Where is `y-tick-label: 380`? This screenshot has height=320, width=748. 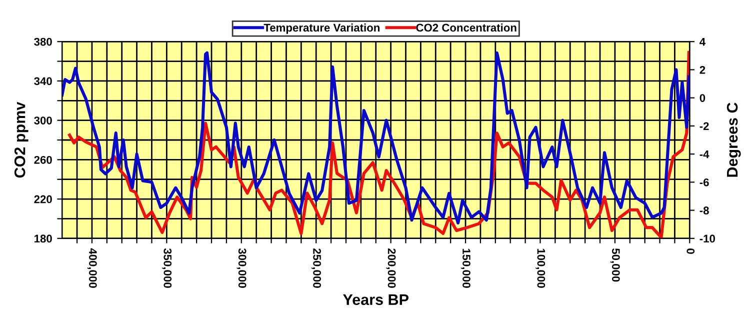 y-tick-label: 380 is located at coordinates (43, 42).